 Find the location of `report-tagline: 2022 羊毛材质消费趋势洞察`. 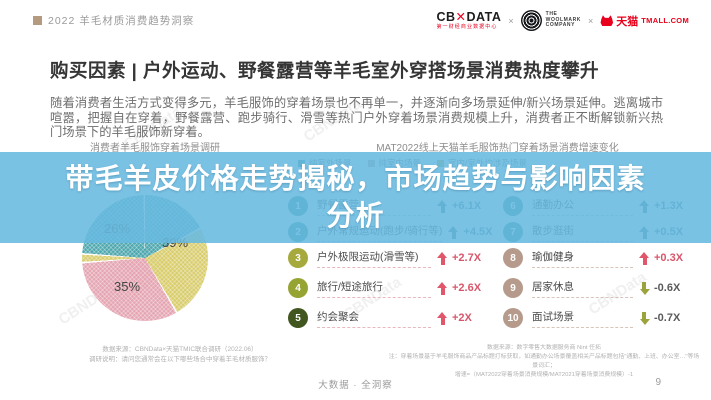

report-tagline: 2022 羊毛材质消费趋势洞察 is located at coordinates (113, 20).